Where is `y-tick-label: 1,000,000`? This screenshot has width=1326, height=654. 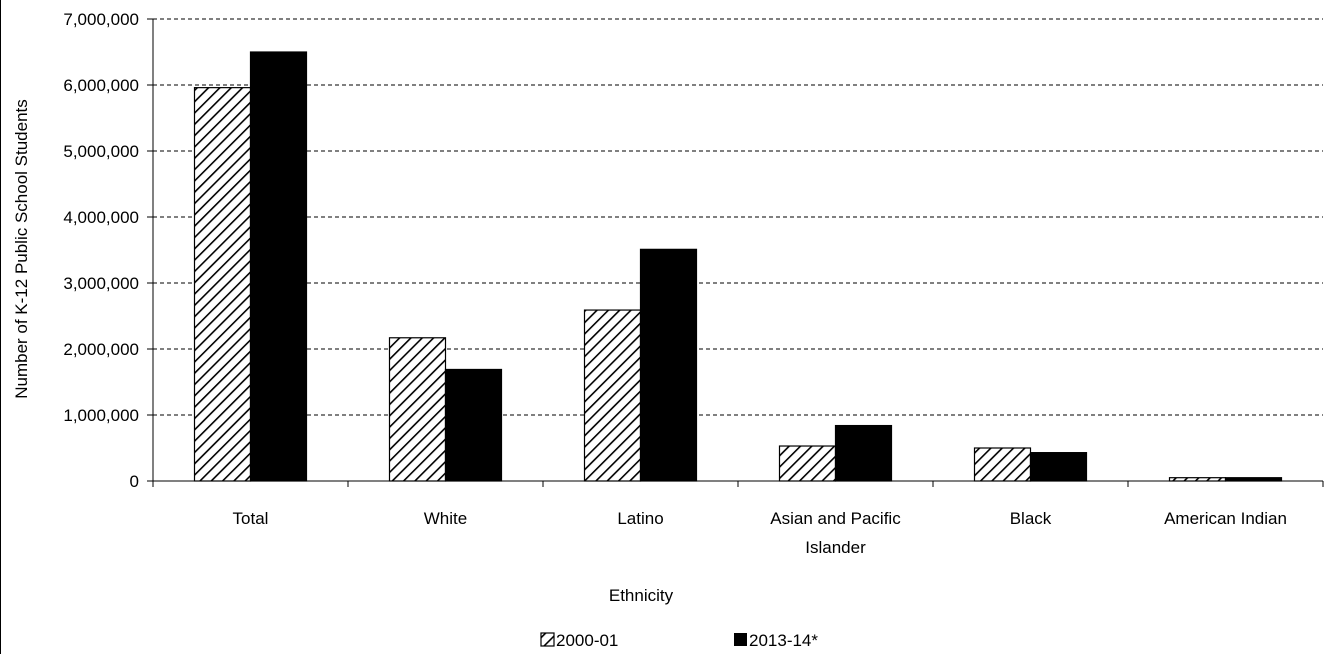
y-tick-label: 1,000,000 is located at coordinates (101, 415).